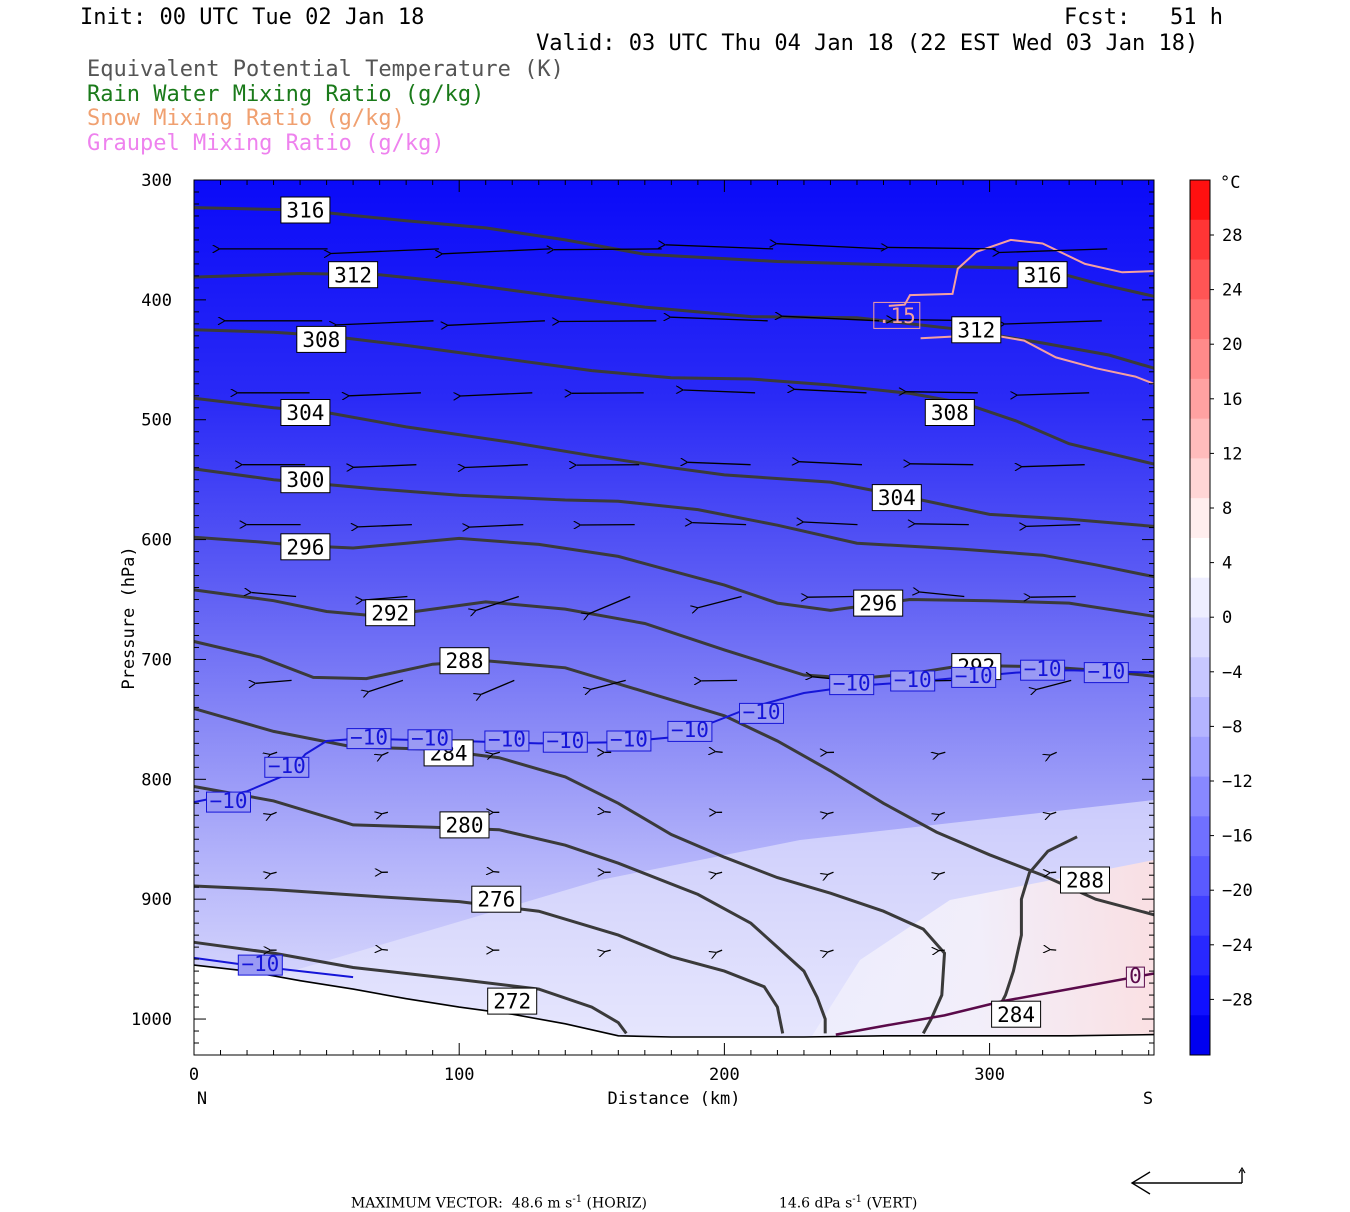 The image size is (1350, 1212). Describe the element at coordinates (156, 660) in the screenshot. I see `y-tick-label: 700` at that location.